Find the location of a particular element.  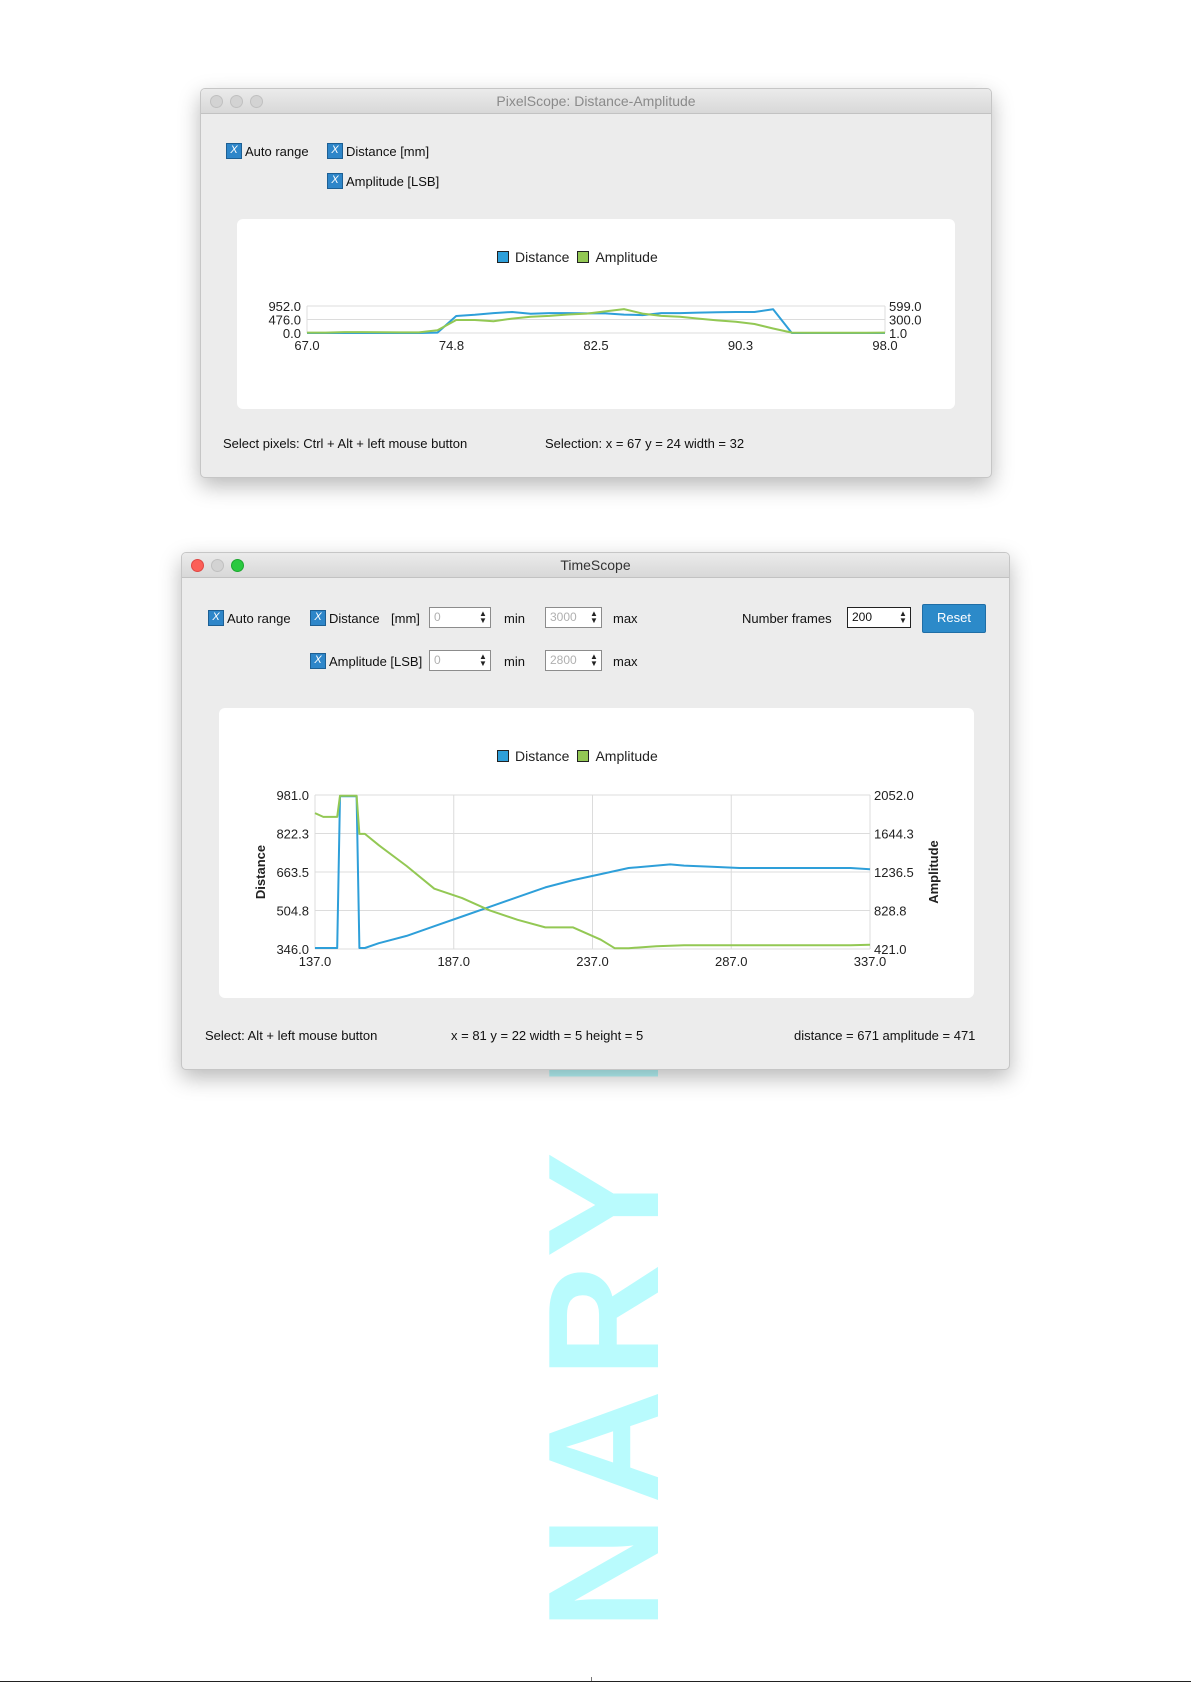

amplitude-min-value: 0 is located at coordinates (437, 660).